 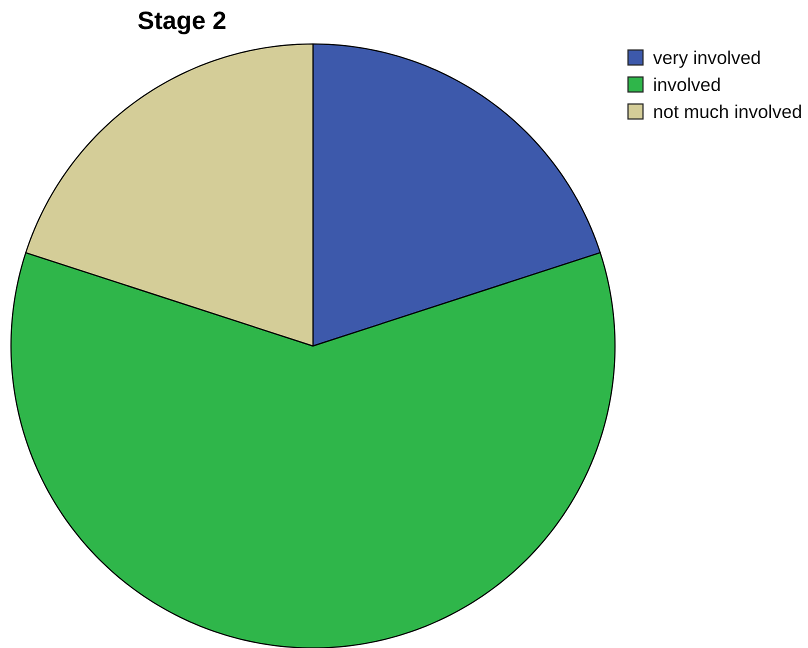 What do you see at coordinates (707, 57) in the screenshot?
I see `legend-label: very involved` at bounding box center [707, 57].